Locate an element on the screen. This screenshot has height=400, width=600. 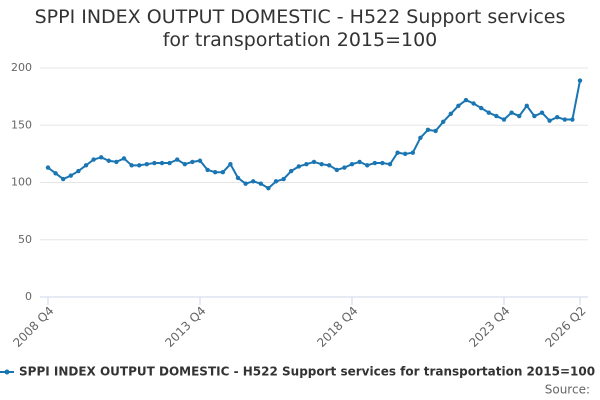
y-tick-label: 50 is located at coordinates (25, 239).